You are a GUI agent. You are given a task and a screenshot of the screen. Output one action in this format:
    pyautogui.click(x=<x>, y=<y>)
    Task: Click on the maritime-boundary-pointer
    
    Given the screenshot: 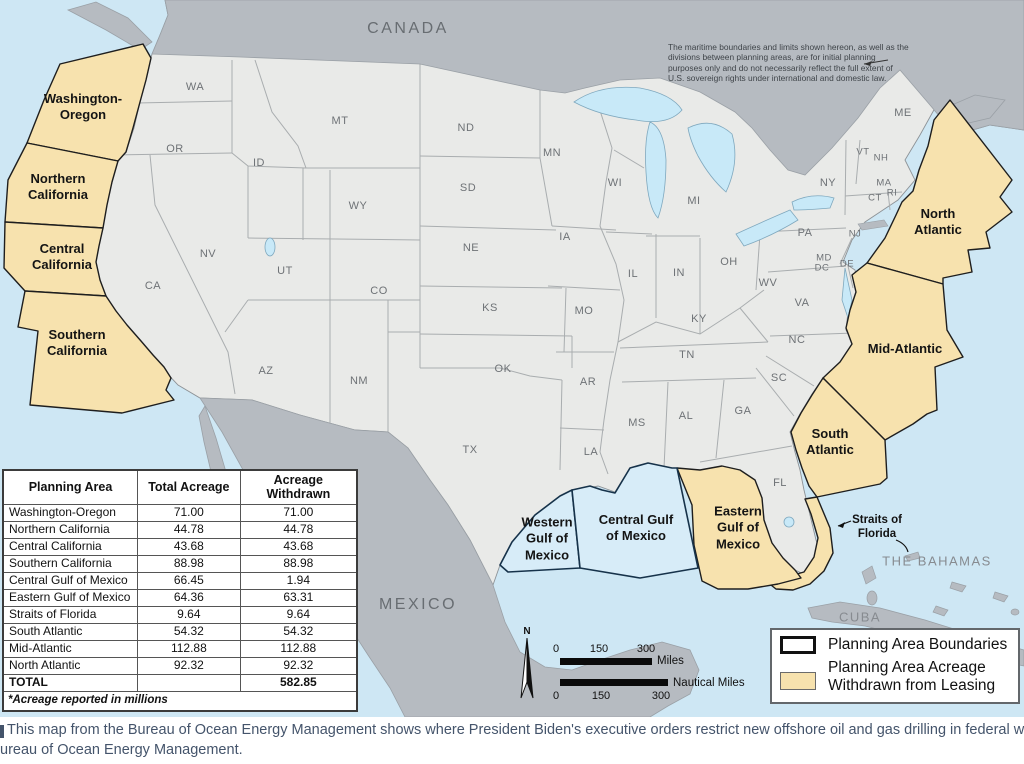 What is the action you would take?
    pyautogui.click(x=876, y=62)
    